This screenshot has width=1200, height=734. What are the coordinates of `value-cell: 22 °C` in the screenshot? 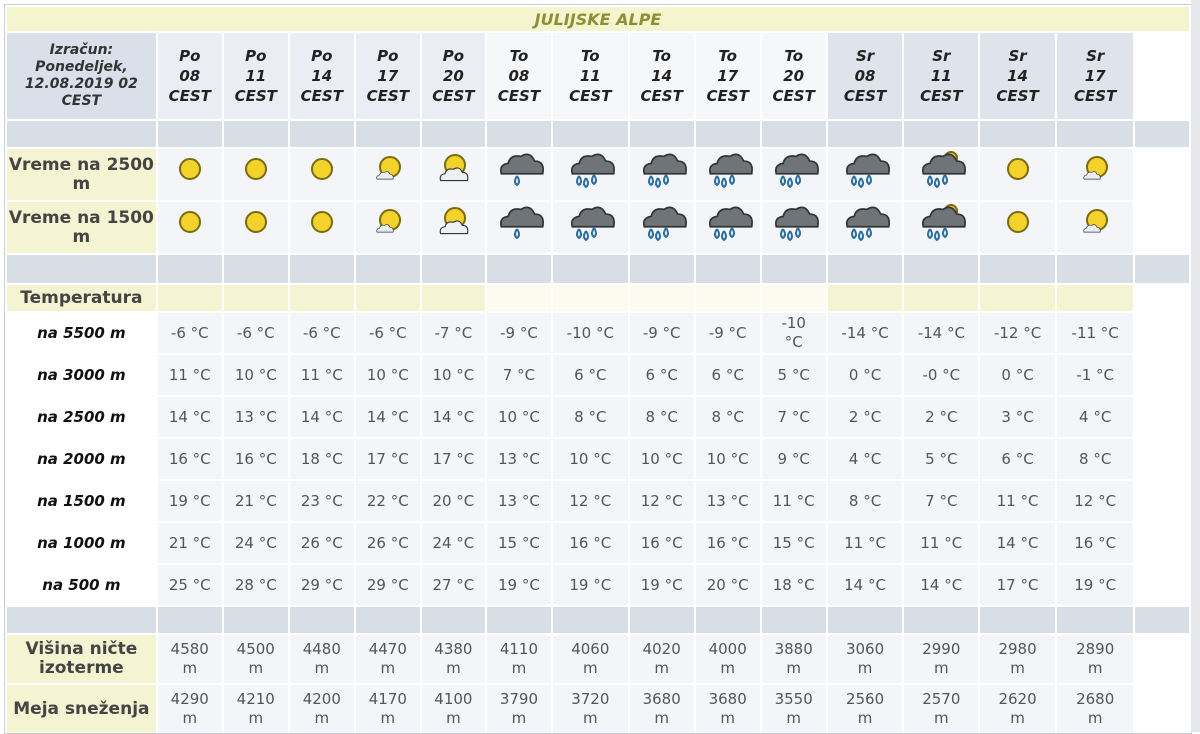 It's located at (387, 501).